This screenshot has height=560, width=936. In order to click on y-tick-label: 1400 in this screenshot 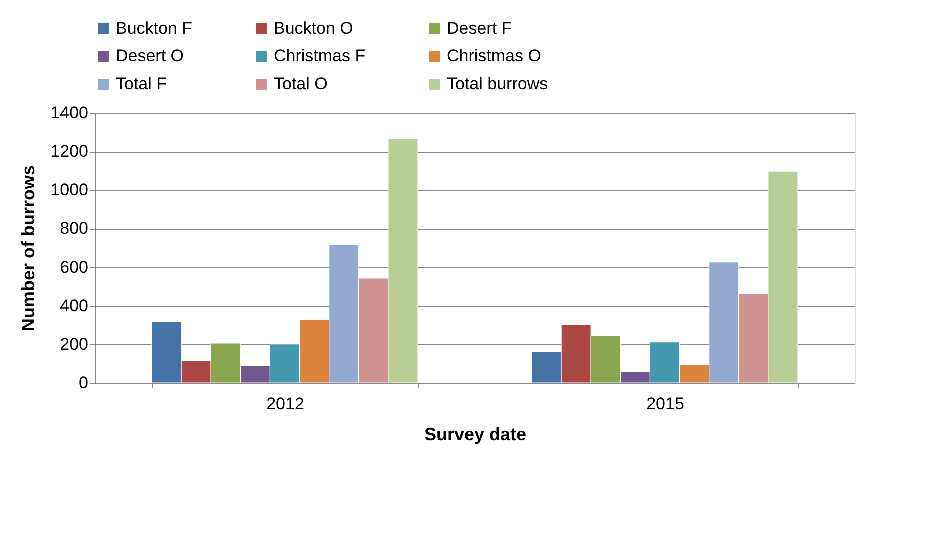, I will do `click(69, 113)`.